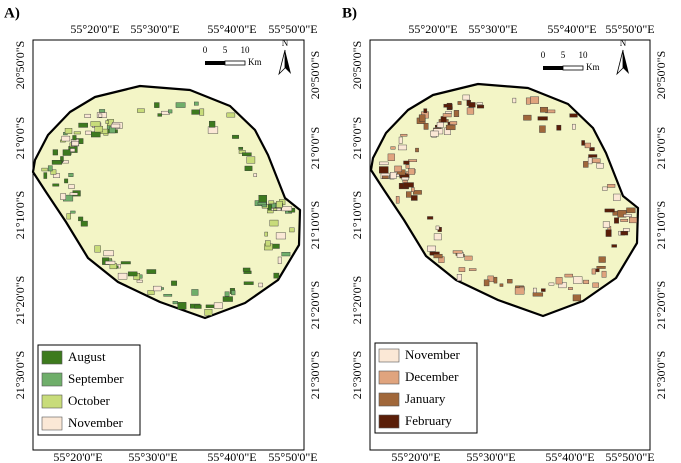  What do you see at coordinates (231, 29) in the screenshot?
I see `longitude-label: 55°40'0"E` at bounding box center [231, 29].